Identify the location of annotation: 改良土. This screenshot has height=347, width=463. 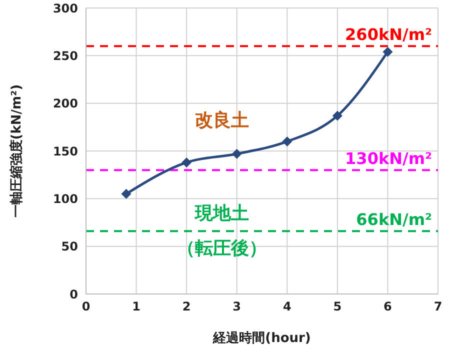
(222, 120).